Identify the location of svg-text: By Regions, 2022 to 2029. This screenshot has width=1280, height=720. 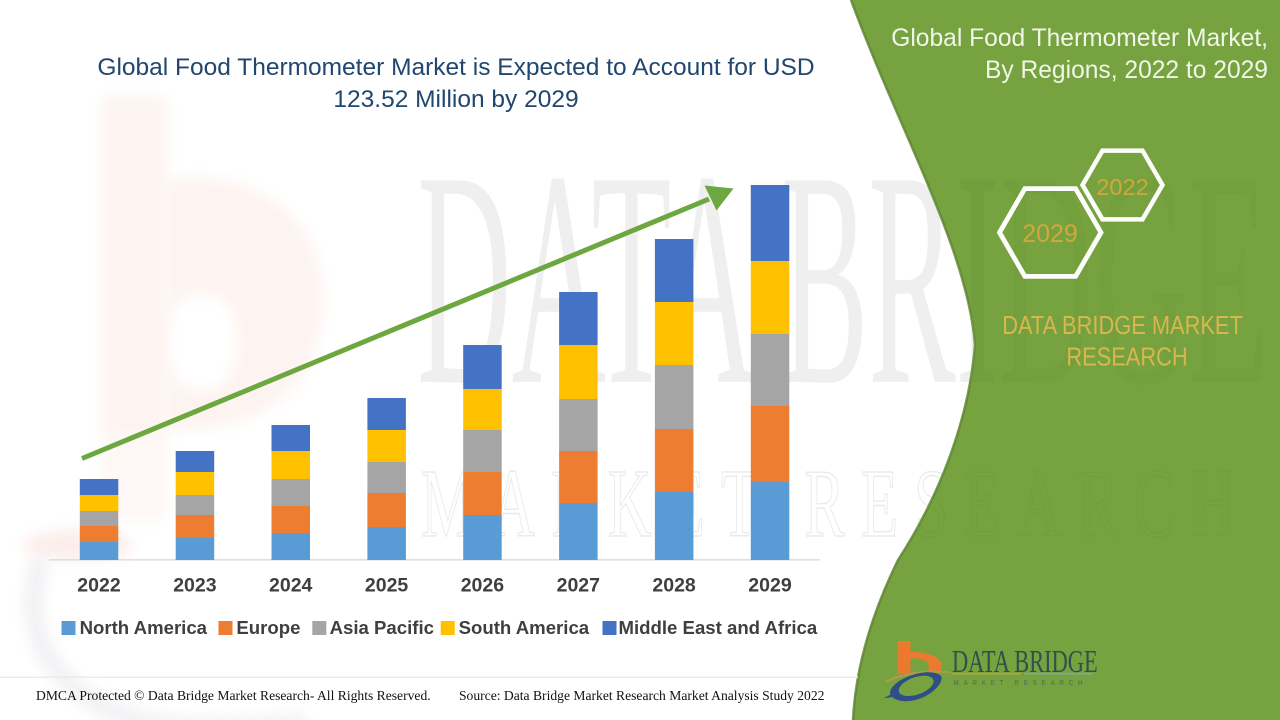
(1126, 70).